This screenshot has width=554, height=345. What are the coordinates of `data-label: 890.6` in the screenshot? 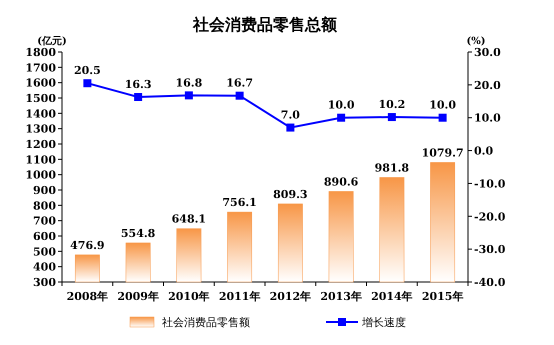 It's located at (341, 181).